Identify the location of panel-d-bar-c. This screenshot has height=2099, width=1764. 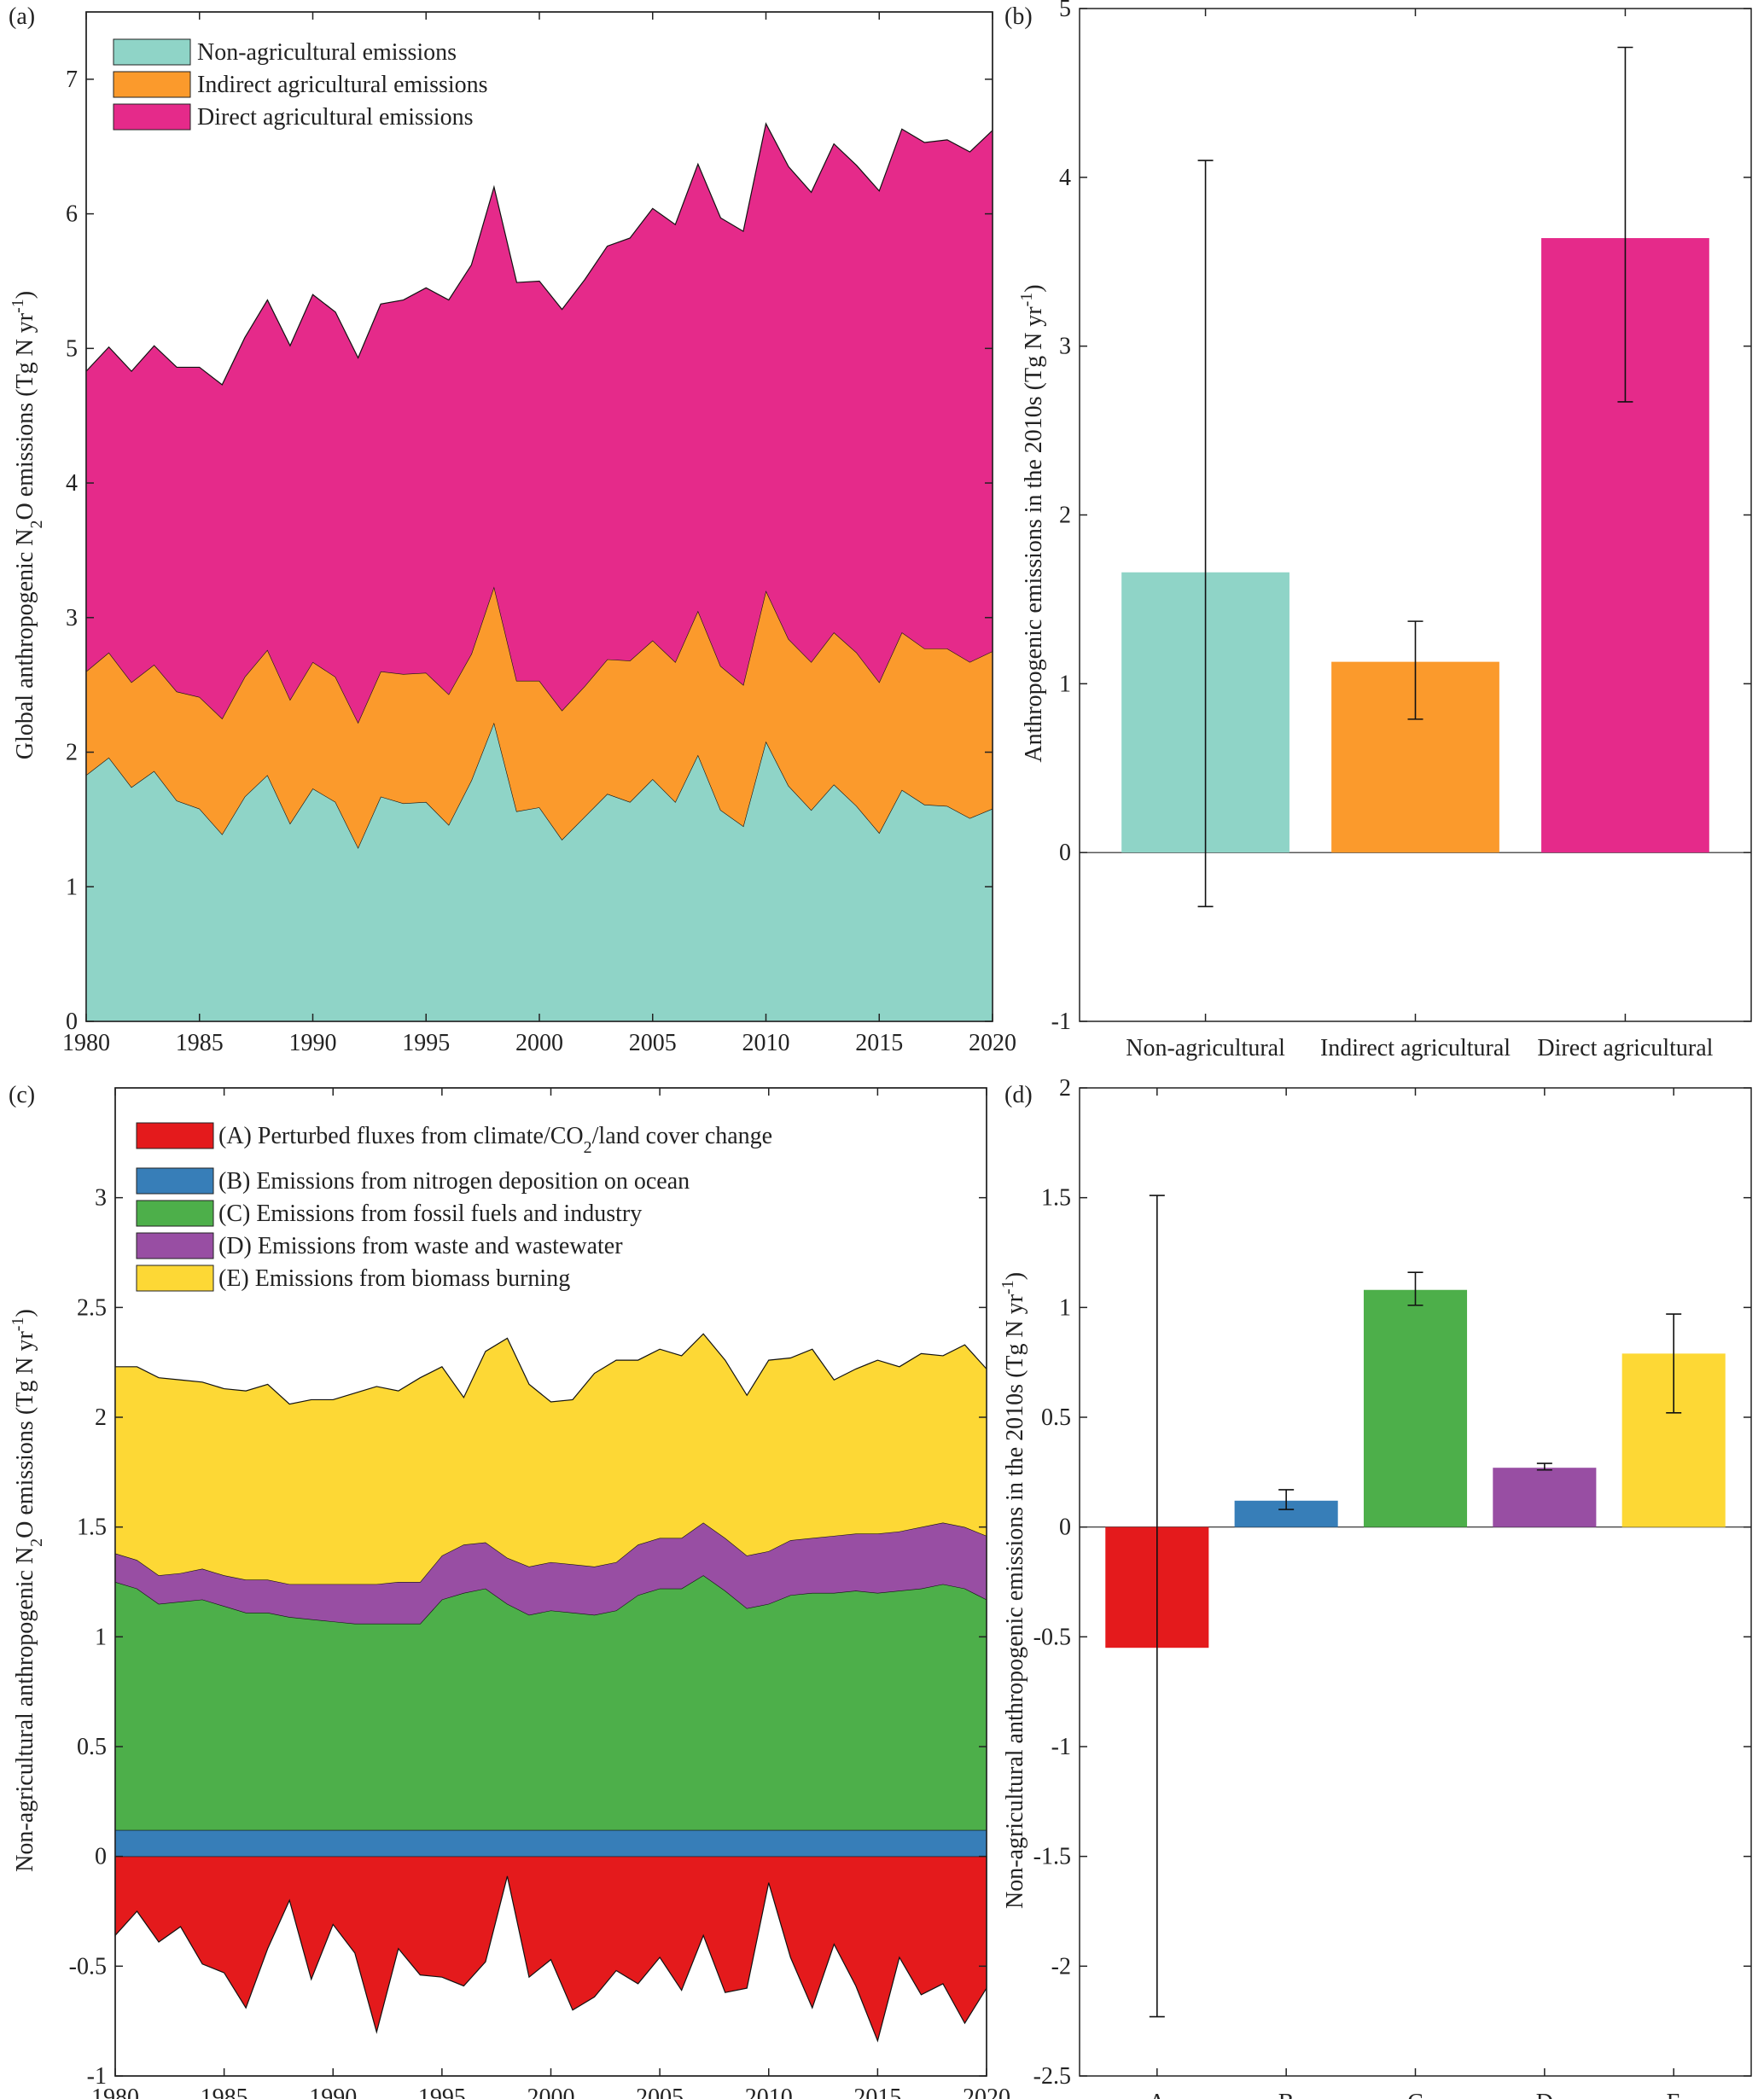
(1415, 1408).